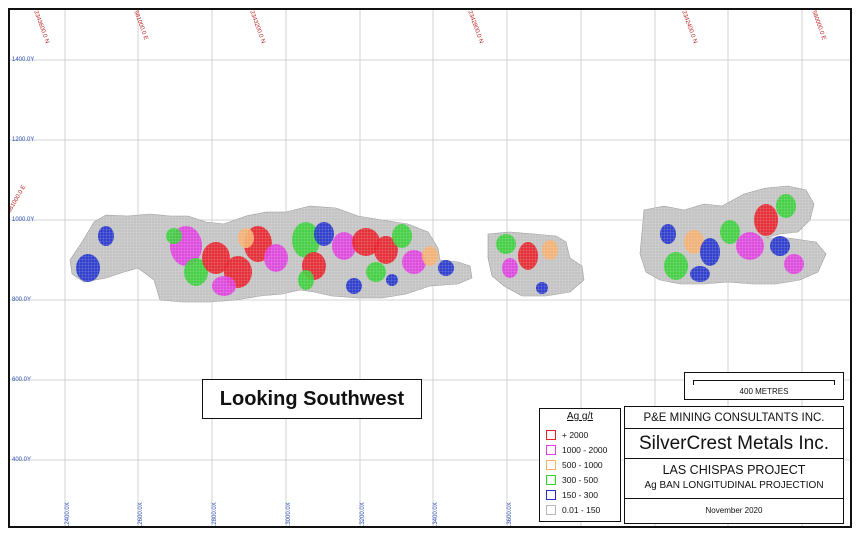  Describe the element at coordinates (734, 444) in the screenshot. I see `company-name: SilverCrest Metals Inc.` at that location.